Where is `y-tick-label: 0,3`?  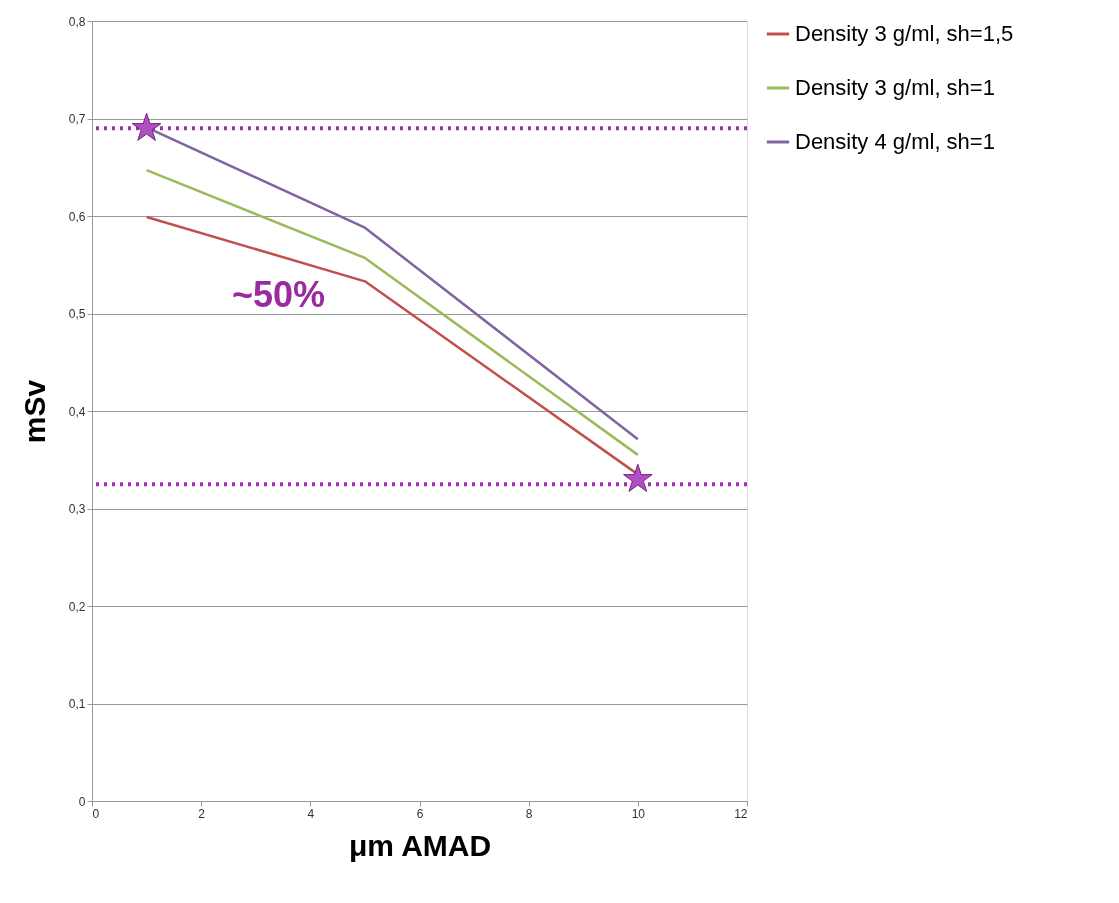
y-tick-label: 0,3 is located at coordinates (77, 509).